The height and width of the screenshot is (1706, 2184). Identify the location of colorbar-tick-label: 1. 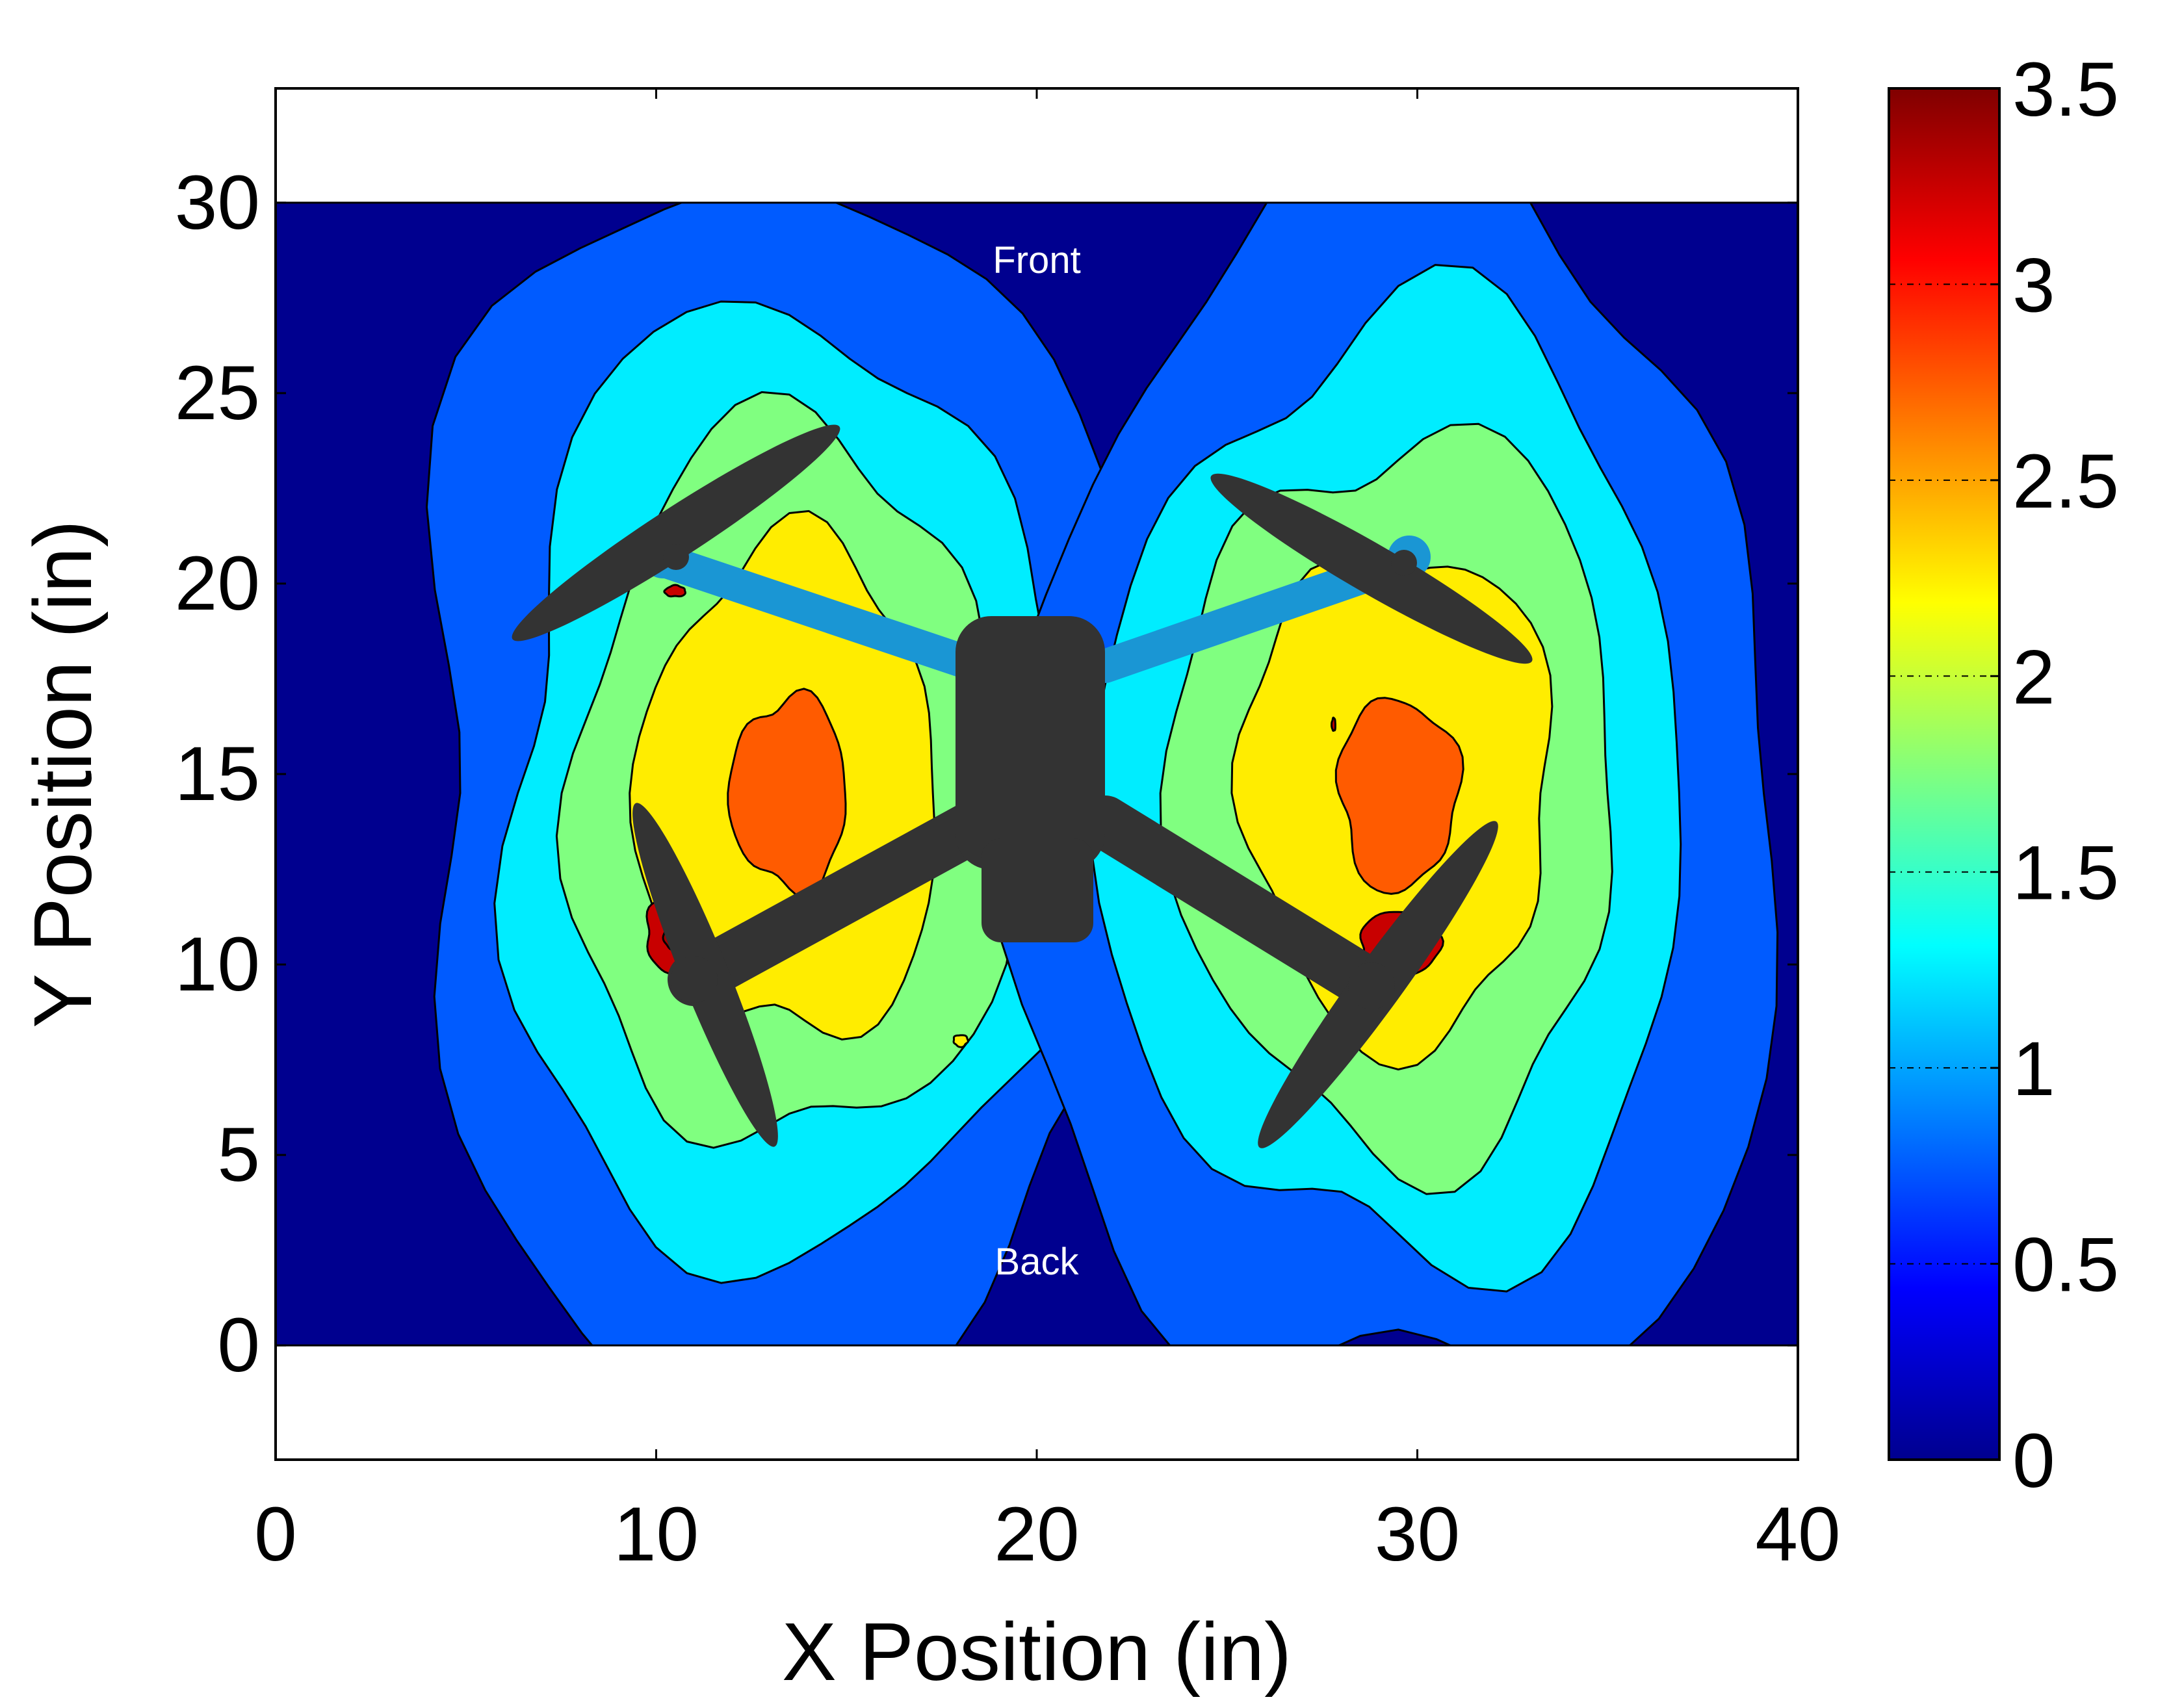
(2034, 1069).